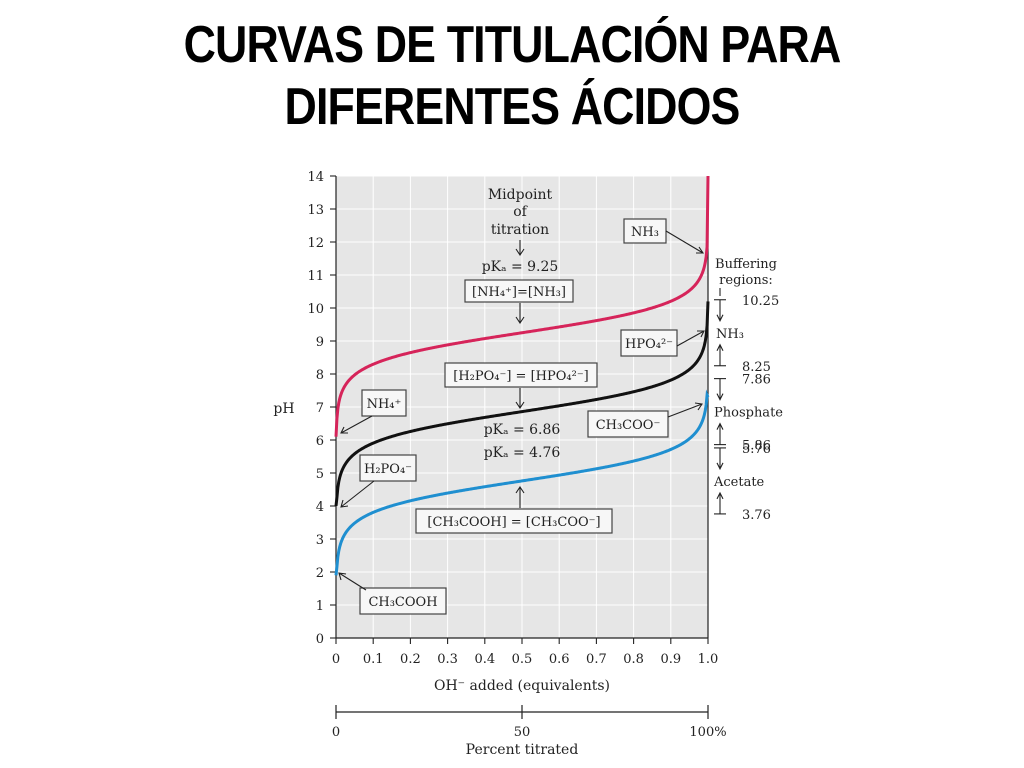  What do you see at coordinates (520, 195) in the screenshot?
I see `midpoint-label-1: Midpoint` at bounding box center [520, 195].